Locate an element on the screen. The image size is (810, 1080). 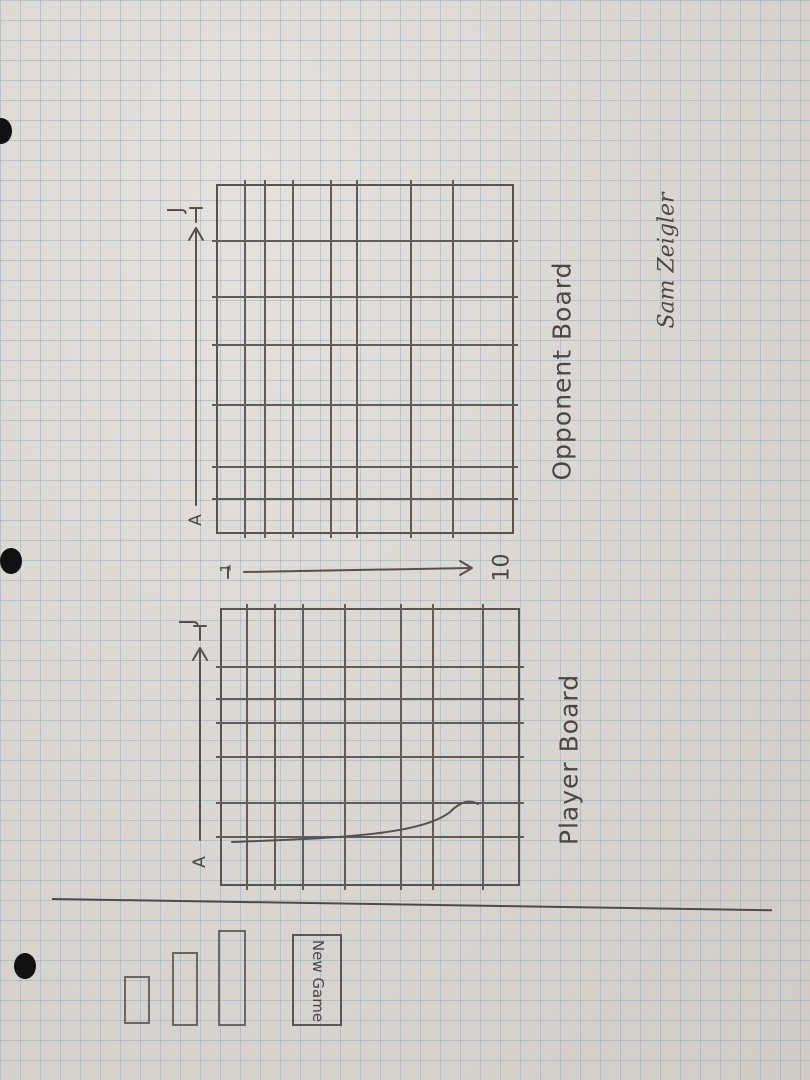
ship-placeholder-large is located at coordinates (232, 978).